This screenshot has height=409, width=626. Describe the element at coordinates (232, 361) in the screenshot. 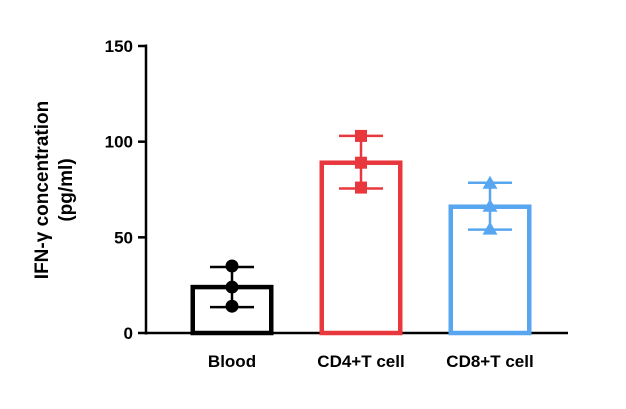

I see `x-category-label: Blood` at that location.